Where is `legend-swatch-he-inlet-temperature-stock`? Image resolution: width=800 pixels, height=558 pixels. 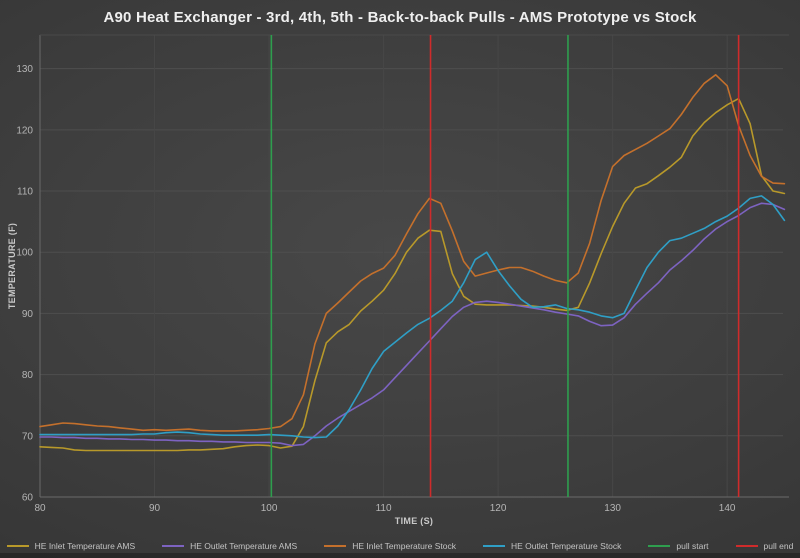 legend-swatch-he-inlet-temperature-stock is located at coordinates (335, 546).